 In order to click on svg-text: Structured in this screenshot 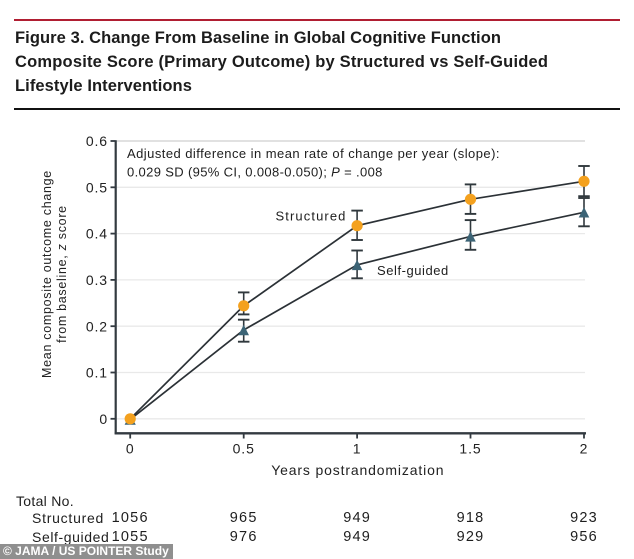, I will do `click(311, 216)`.